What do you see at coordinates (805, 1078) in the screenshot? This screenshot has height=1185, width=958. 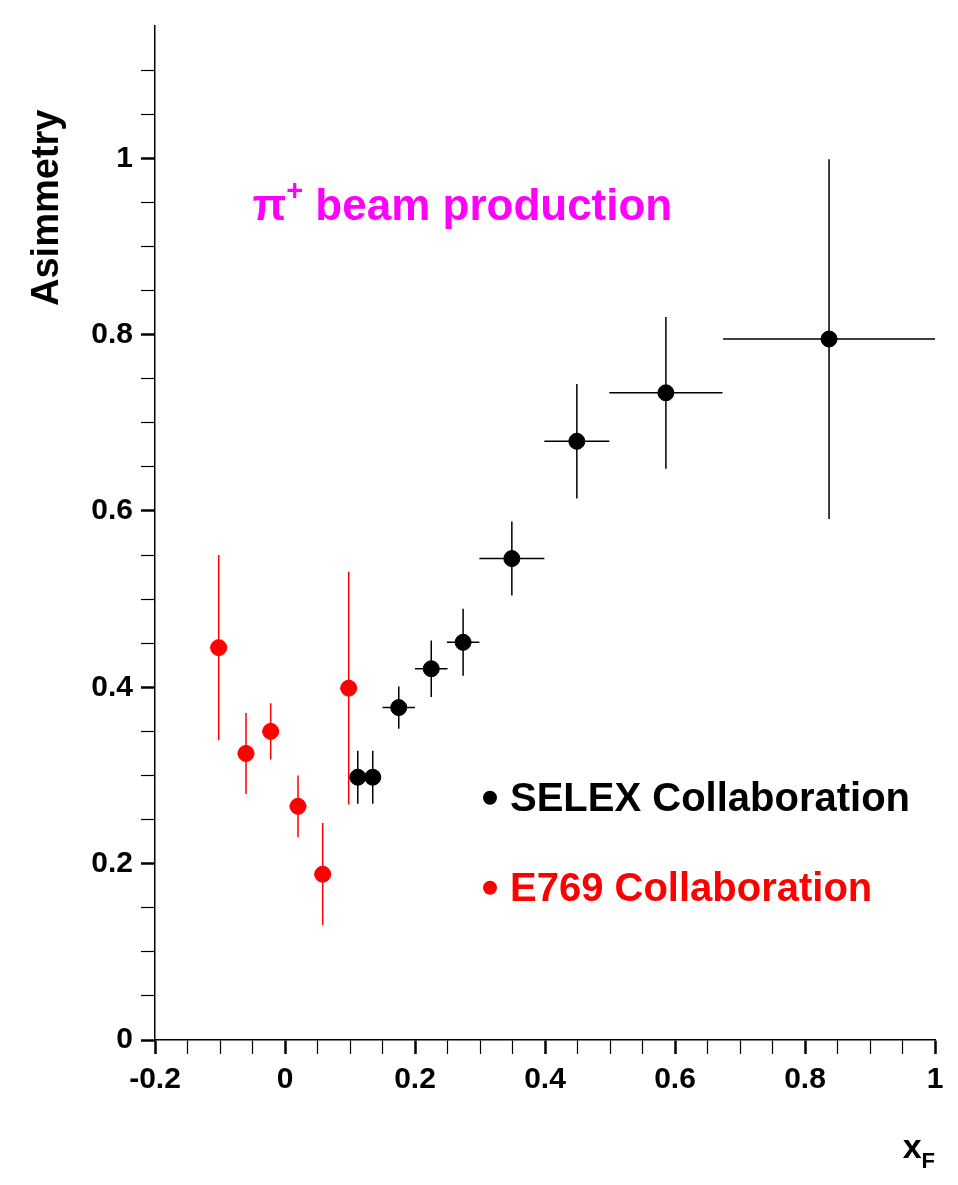 I see `x-tick-label: 0.8` at bounding box center [805, 1078].